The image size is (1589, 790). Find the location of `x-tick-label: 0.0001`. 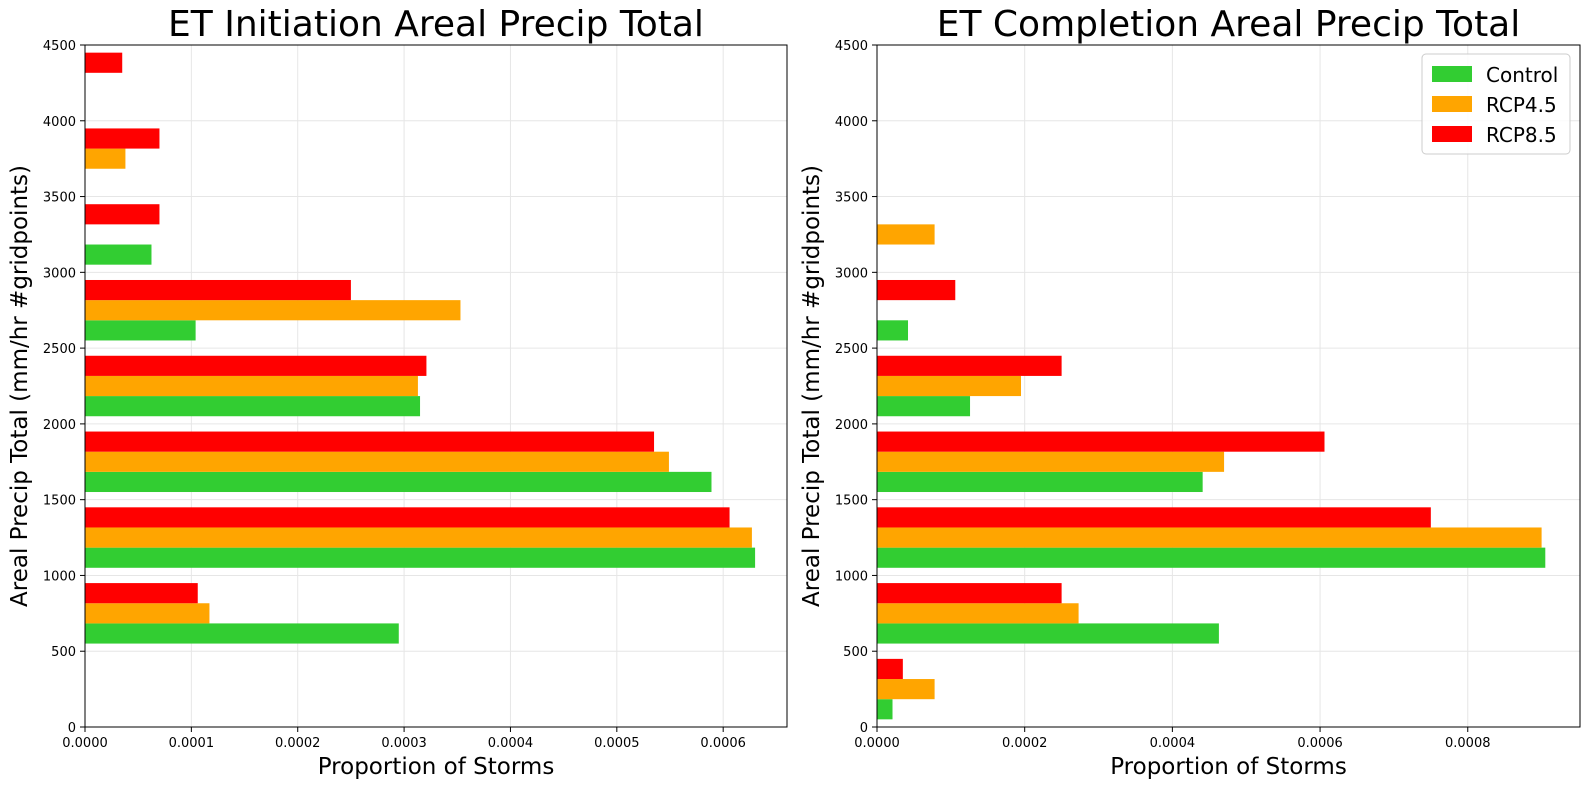

x-tick-label: 0.0001 is located at coordinates (192, 743).